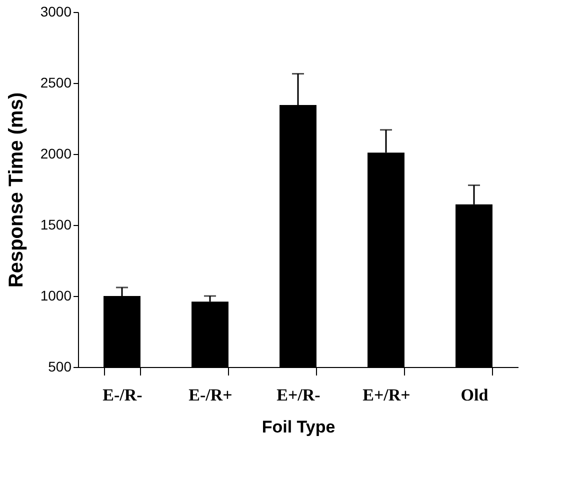 The width and height of the screenshot is (580, 480). Describe the element at coordinates (56, 82) in the screenshot. I see `y-tick-label: 2500` at that location.